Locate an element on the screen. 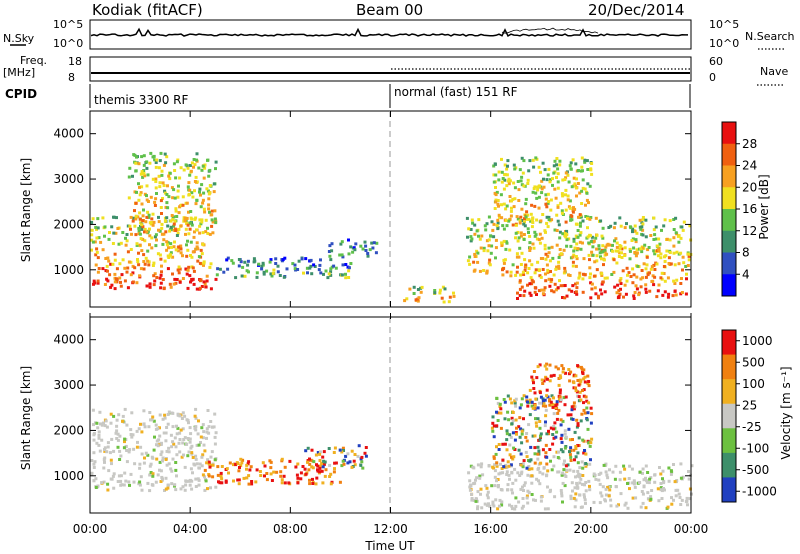 This screenshot has height=554, width=800. power-colorbar-tick-label: 16 is located at coordinates (749, 209).